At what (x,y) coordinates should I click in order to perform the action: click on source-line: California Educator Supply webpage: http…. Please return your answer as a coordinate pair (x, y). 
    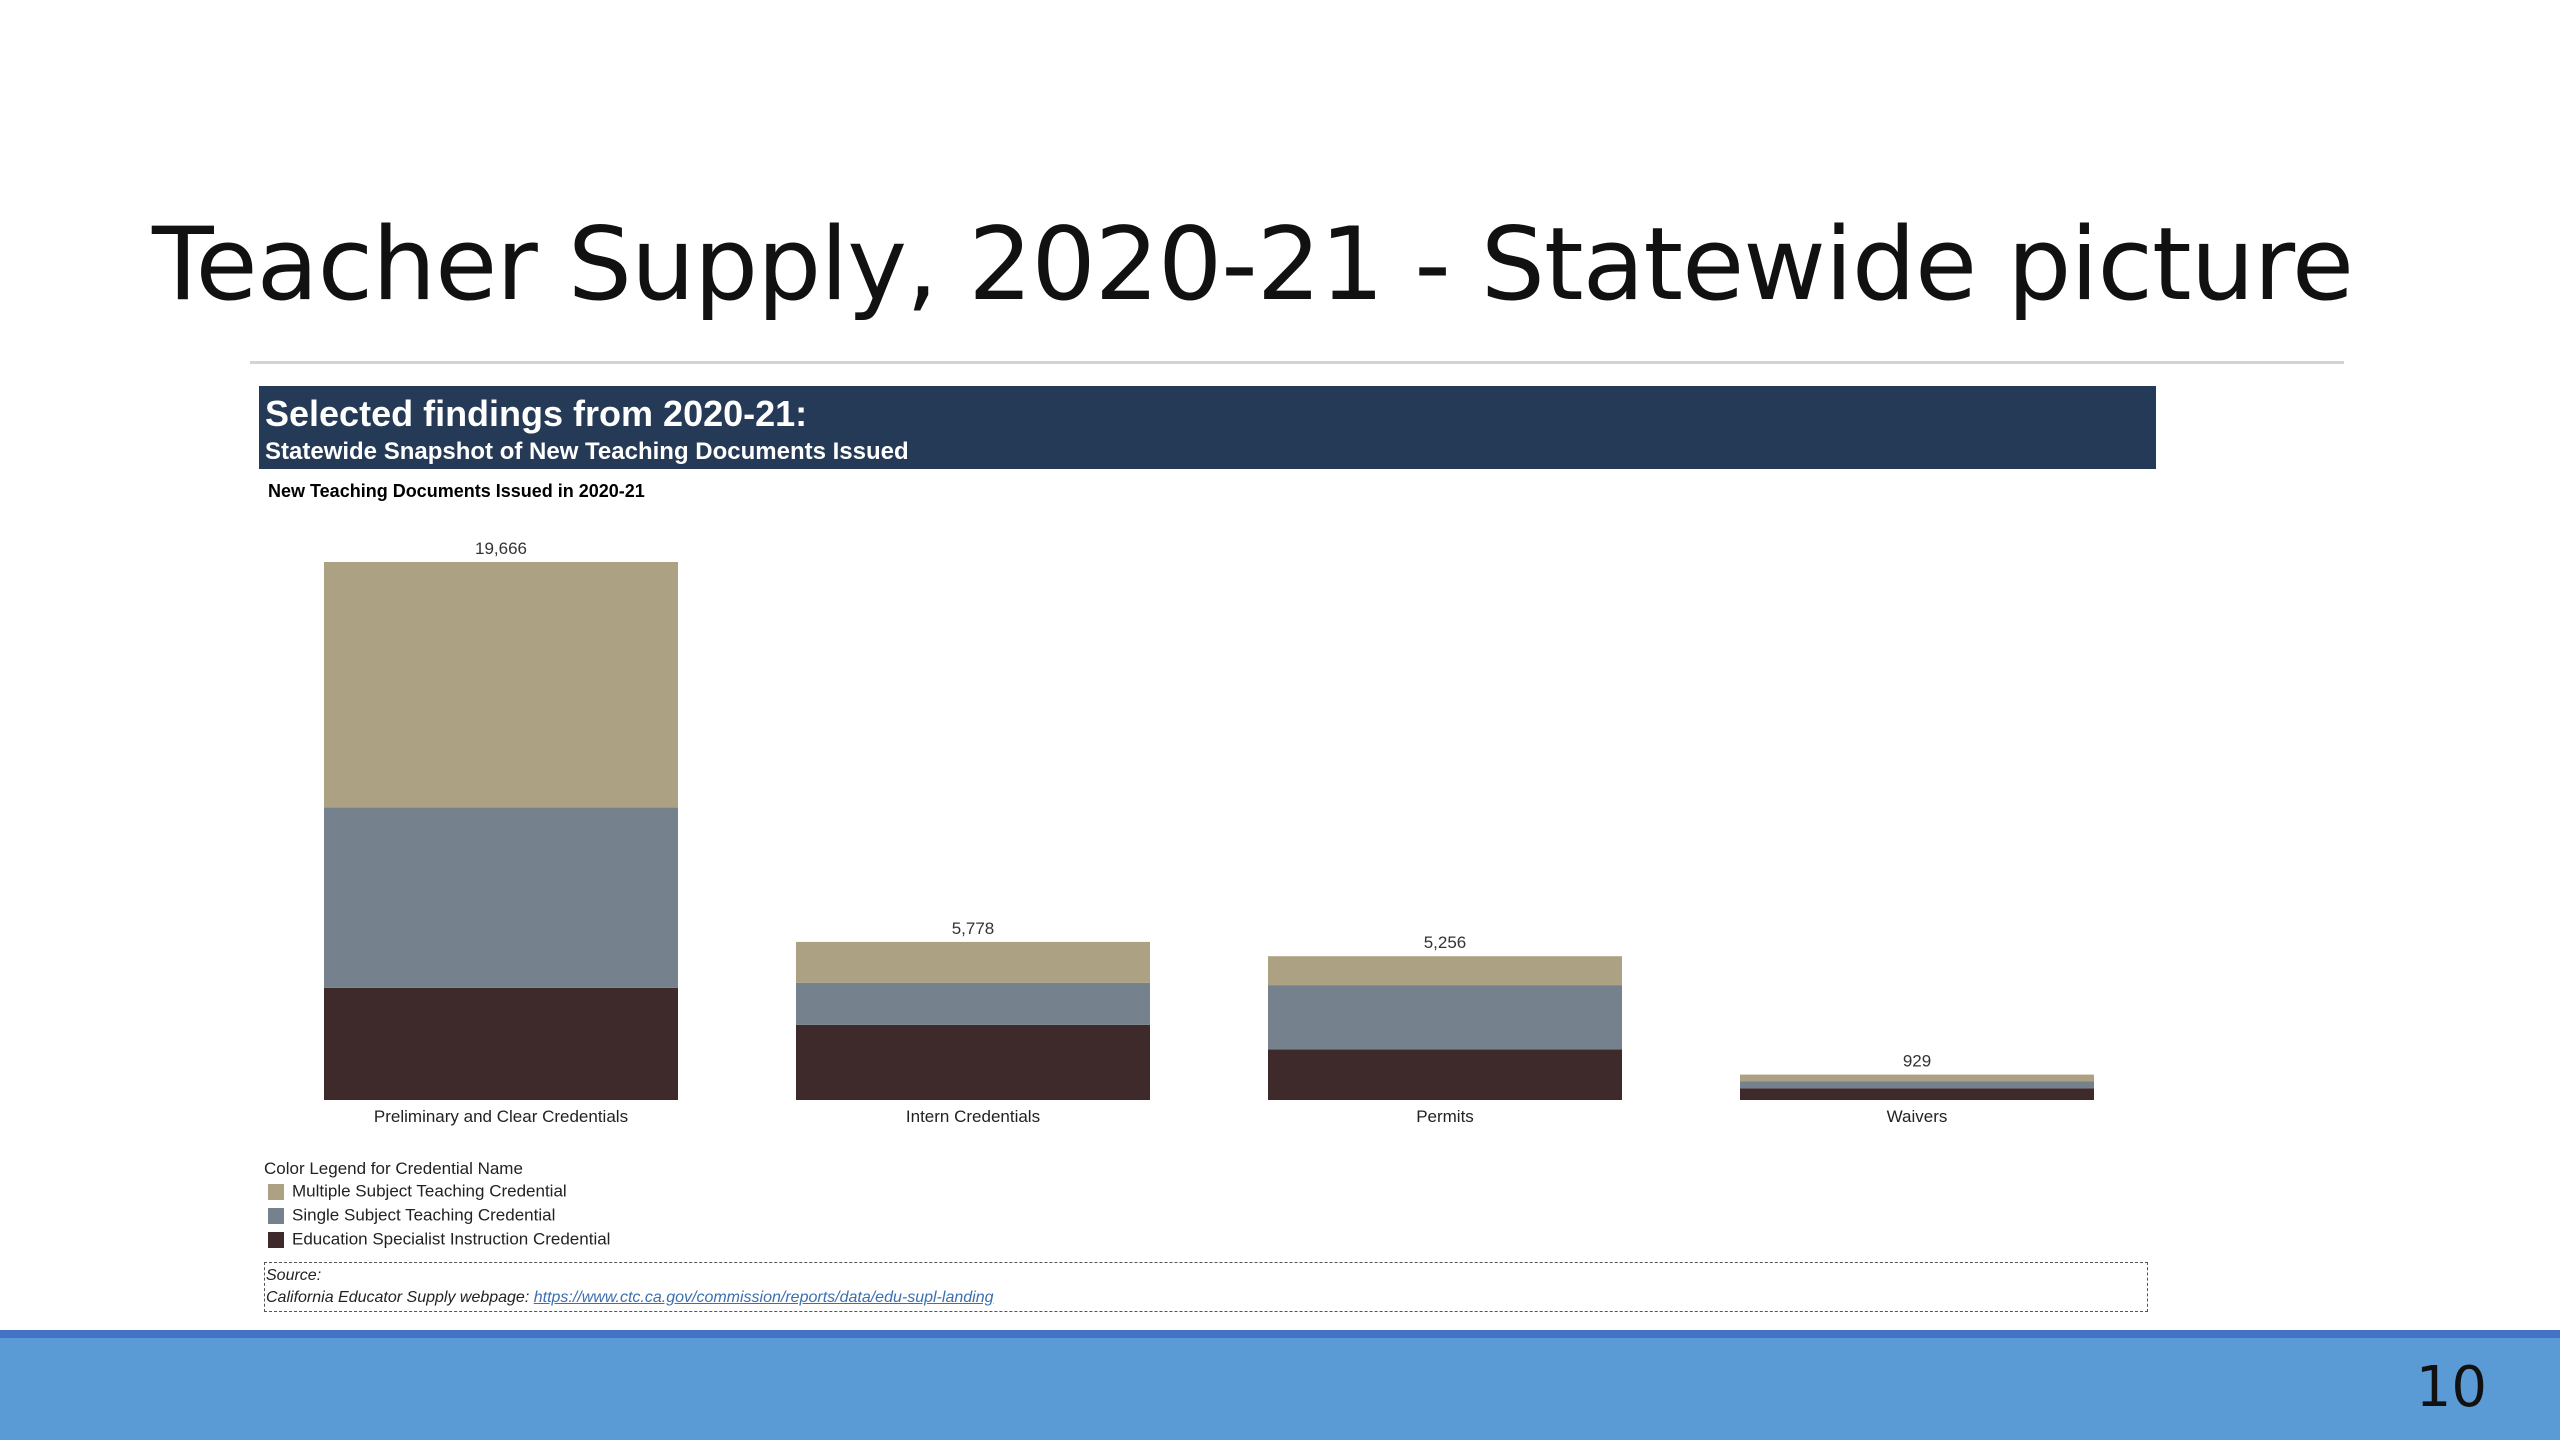
    Looking at the image, I should click on (629, 1298).